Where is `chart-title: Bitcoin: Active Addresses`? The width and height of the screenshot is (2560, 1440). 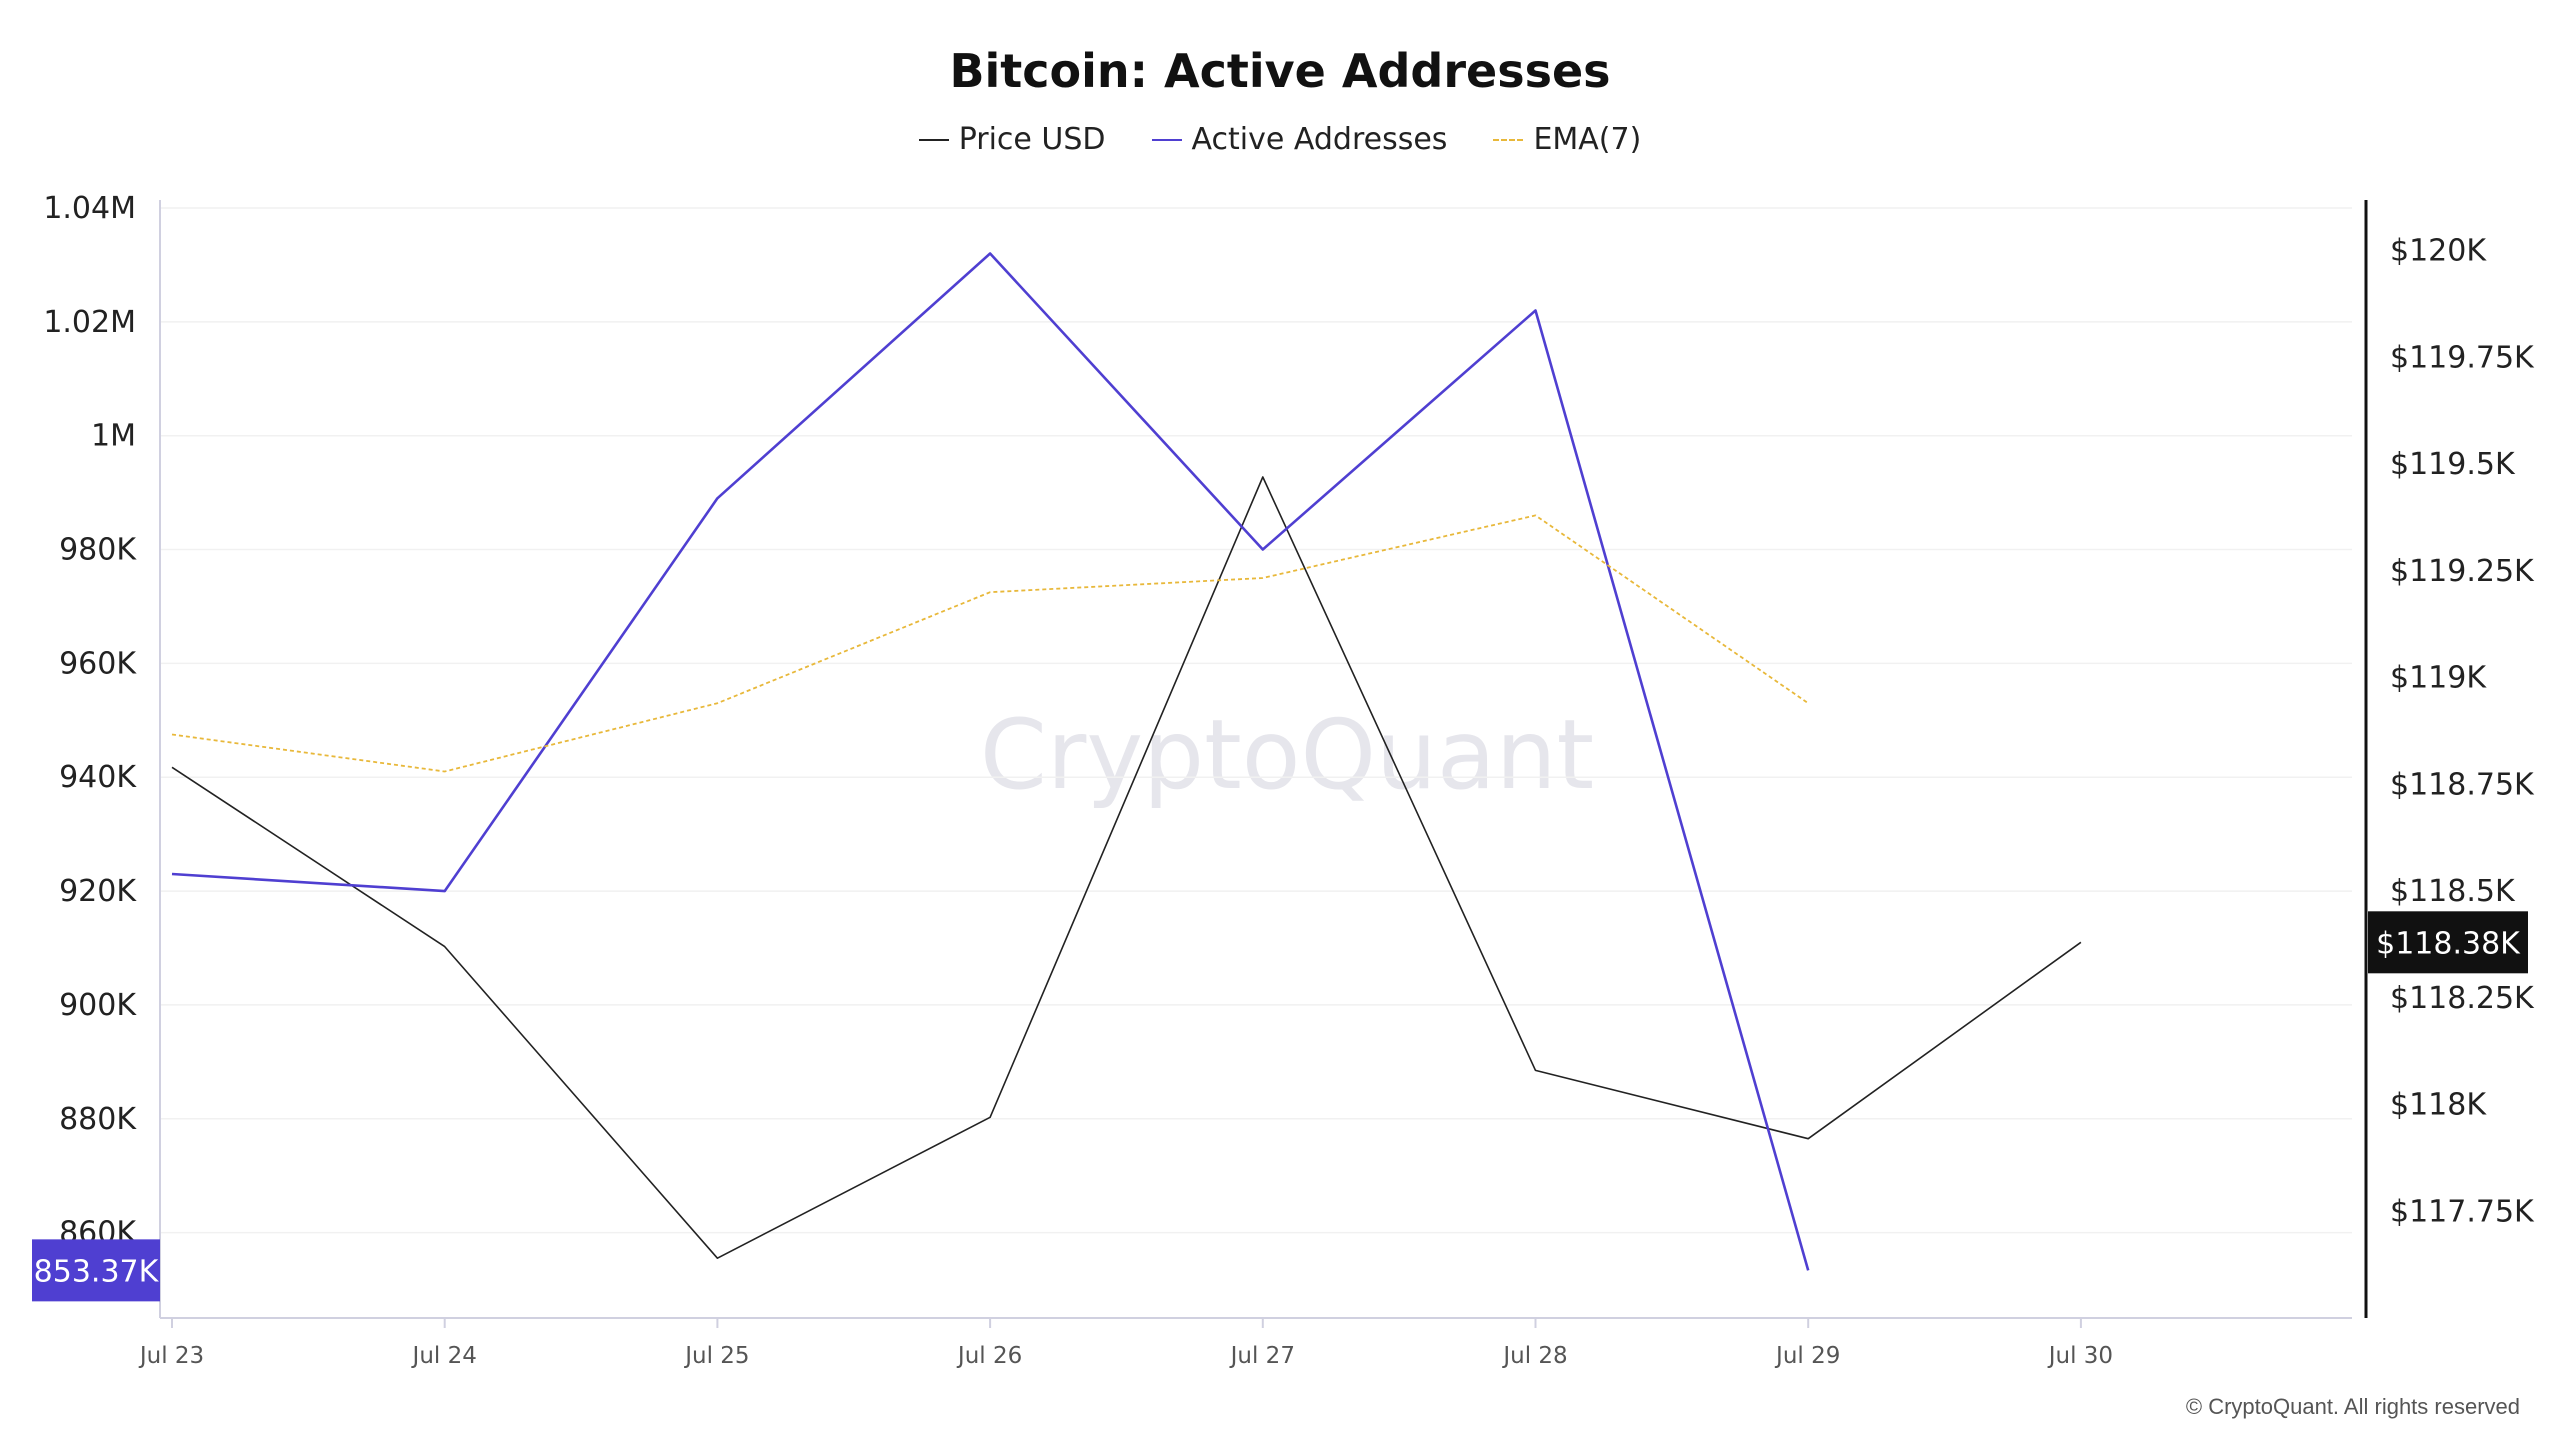 chart-title: Bitcoin: Active Addresses is located at coordinates (1280, 71).